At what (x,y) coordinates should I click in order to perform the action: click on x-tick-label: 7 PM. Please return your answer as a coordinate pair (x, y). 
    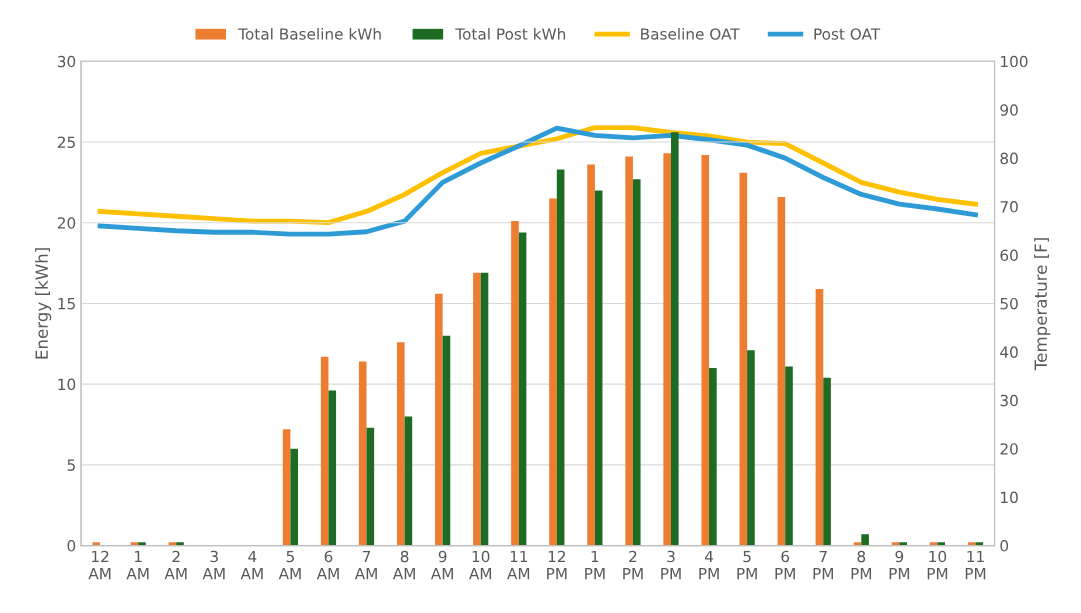
    Looking at the image, I should click on (823, 565).